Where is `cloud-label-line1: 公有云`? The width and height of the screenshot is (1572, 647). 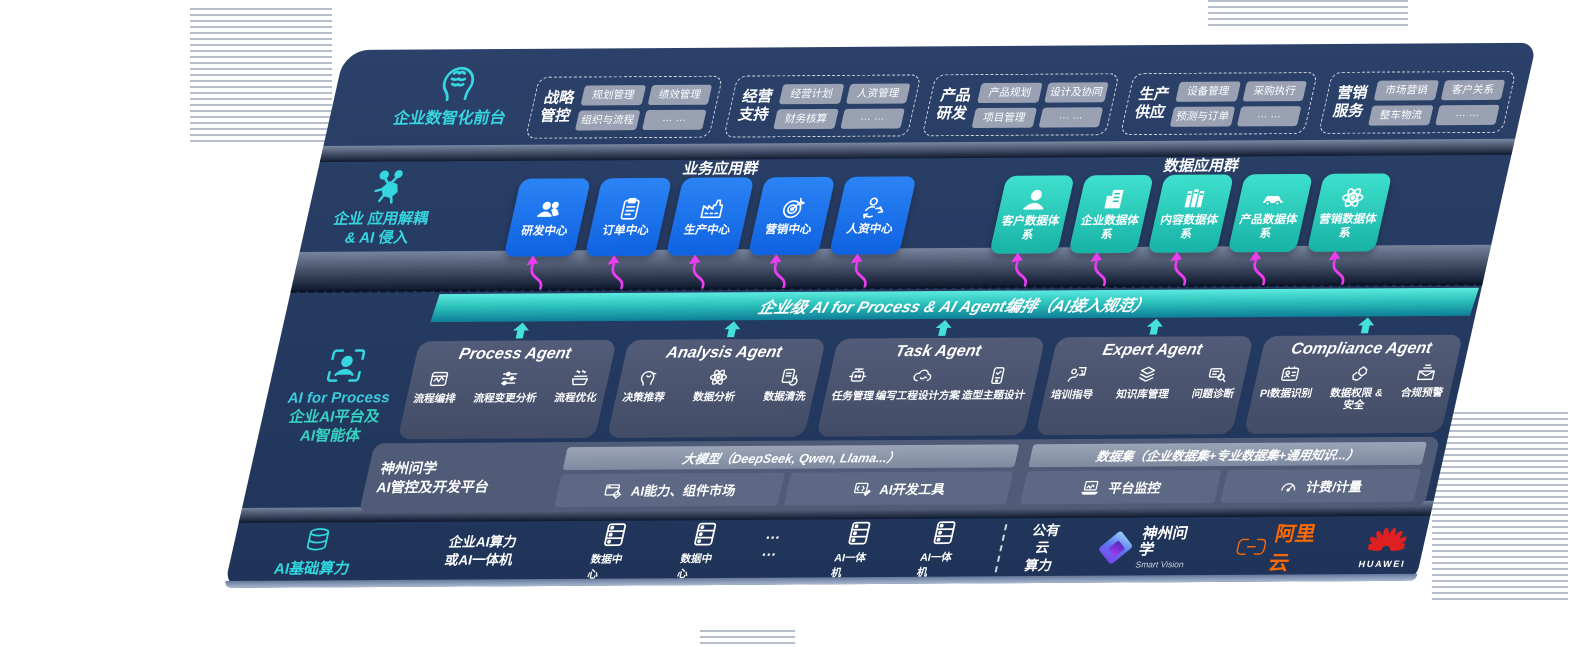 cloud-label-line1: 公有云 is located at coordinates (1046, 539).